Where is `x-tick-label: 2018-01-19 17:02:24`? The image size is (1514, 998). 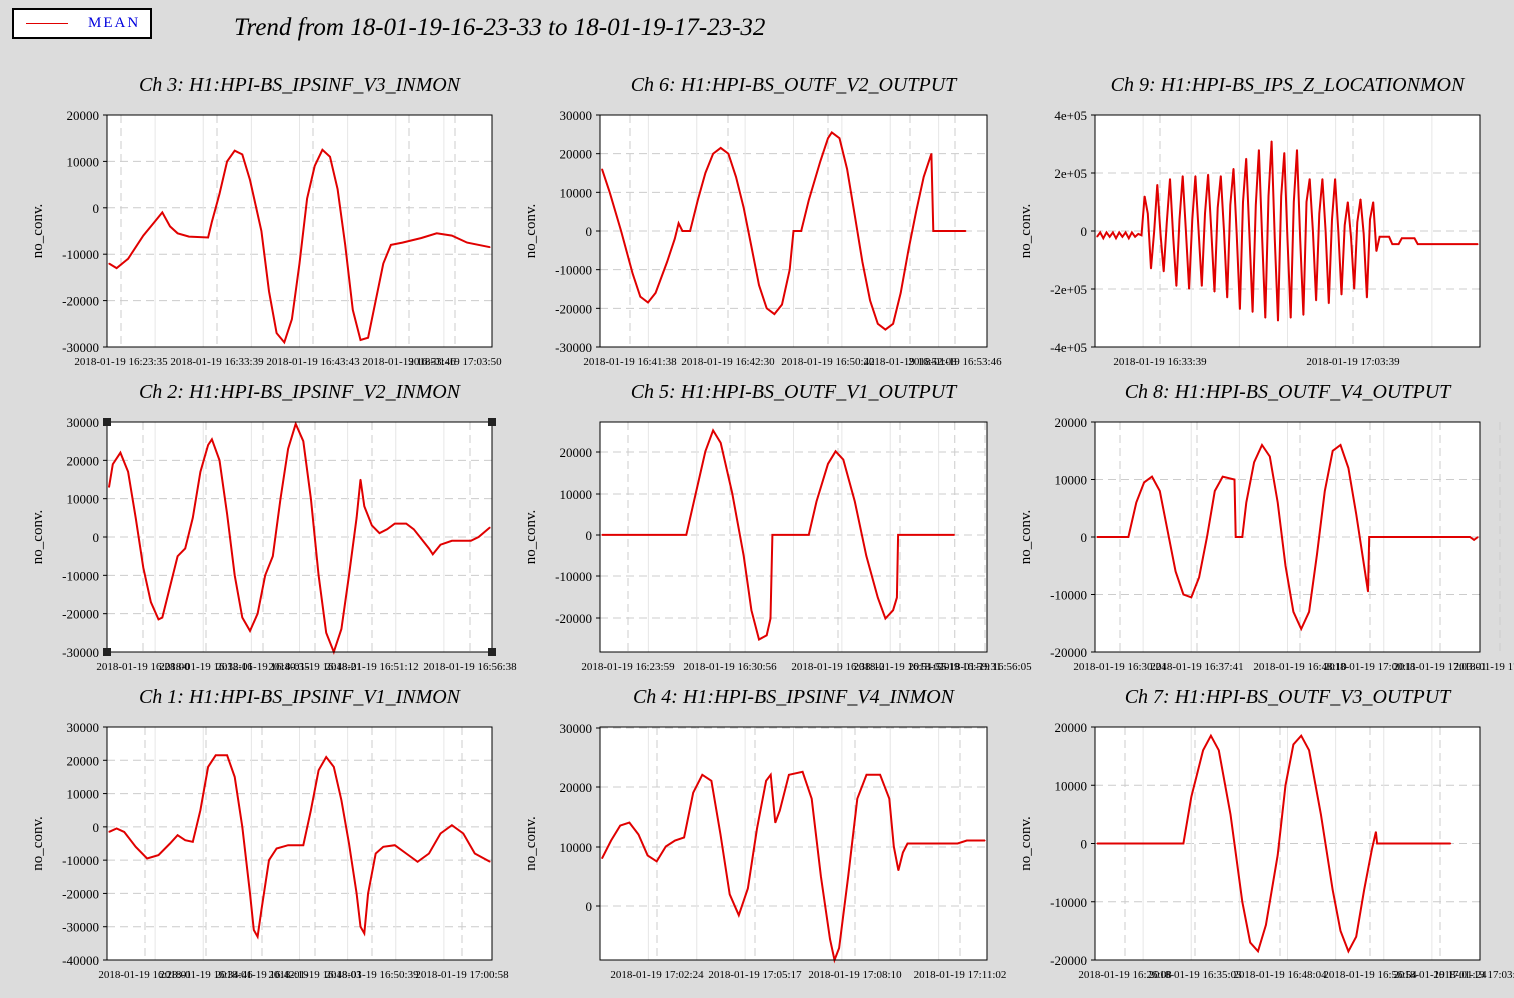 x-tick-label: 2018-01-19 17:02:24 is located at coordinates (657, 975).